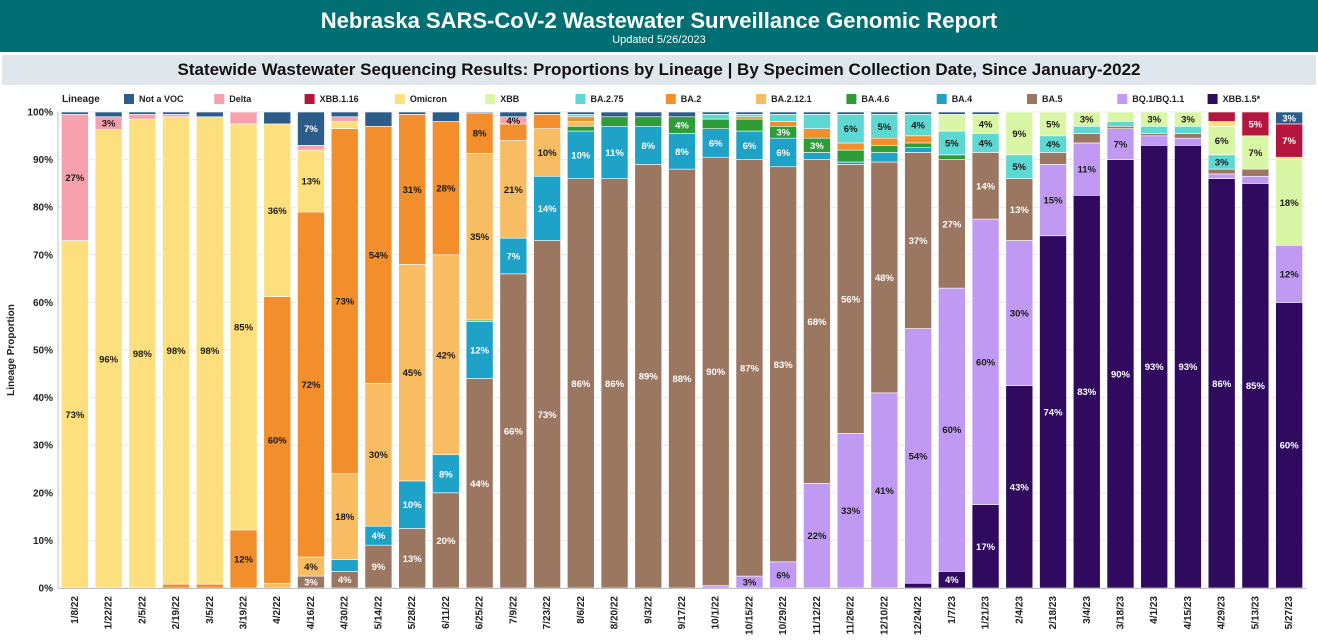 This screenshot has height=640, width=1318. Describe the element at coordinates (243, 350) in the screenshot. I see `bar-3-19-22: 12% 85%` at that location.